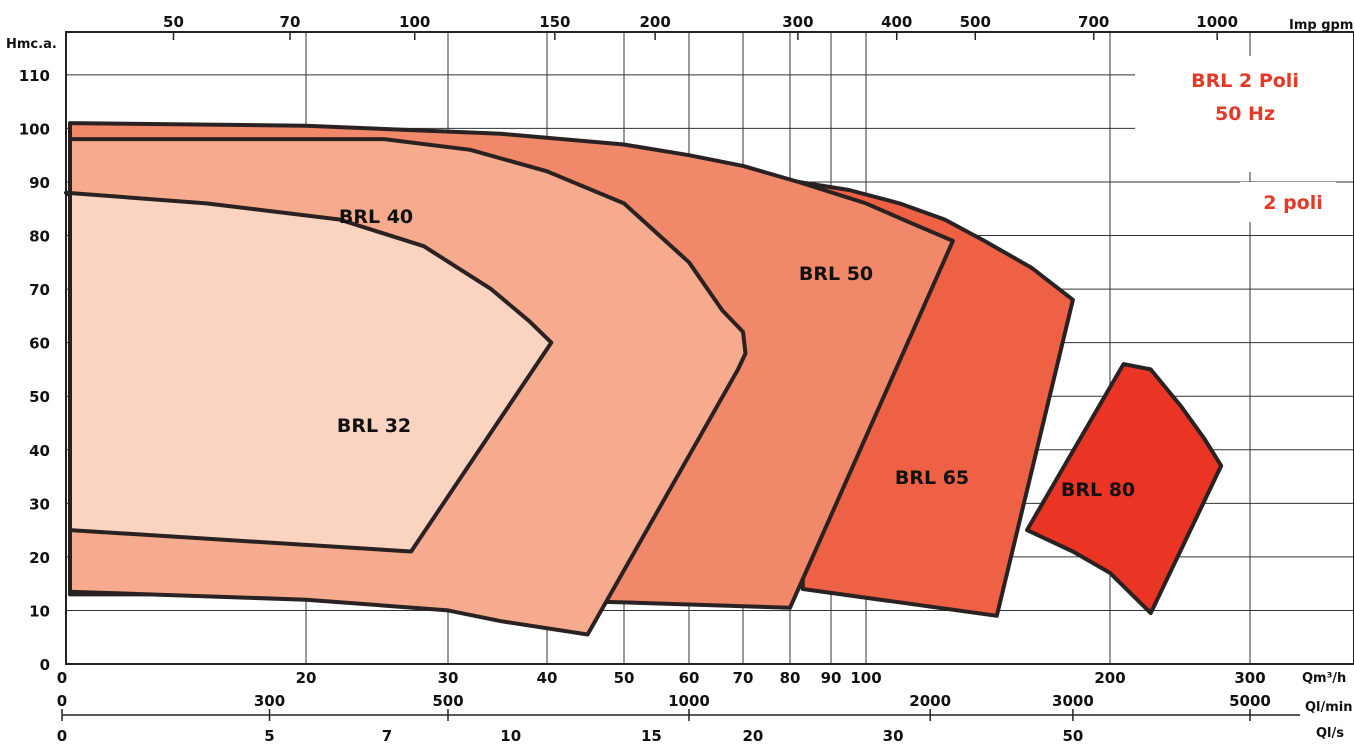  Describe the element at coordinates (39, 558) in the screenshot. I see `y-tick-label: 20` at that location.